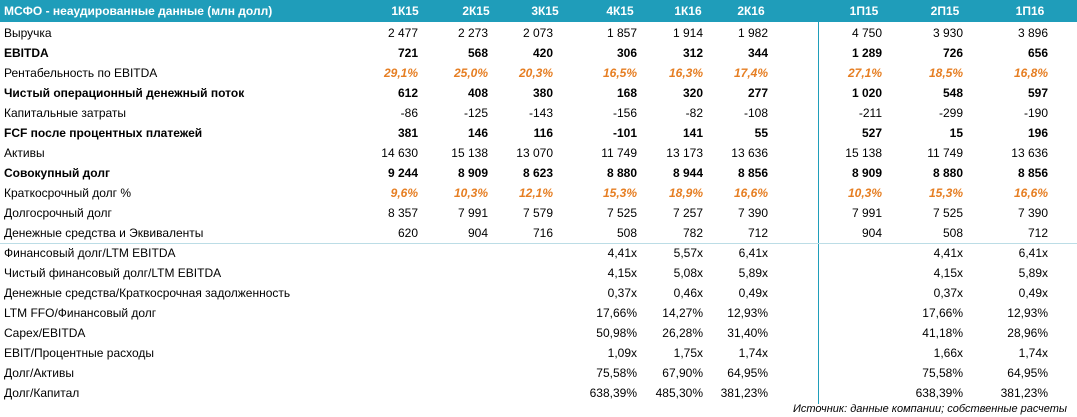  Describe the element at coordinates (1033, 253) in the screenshot. I see `cell-value: 6,41x` at that location.